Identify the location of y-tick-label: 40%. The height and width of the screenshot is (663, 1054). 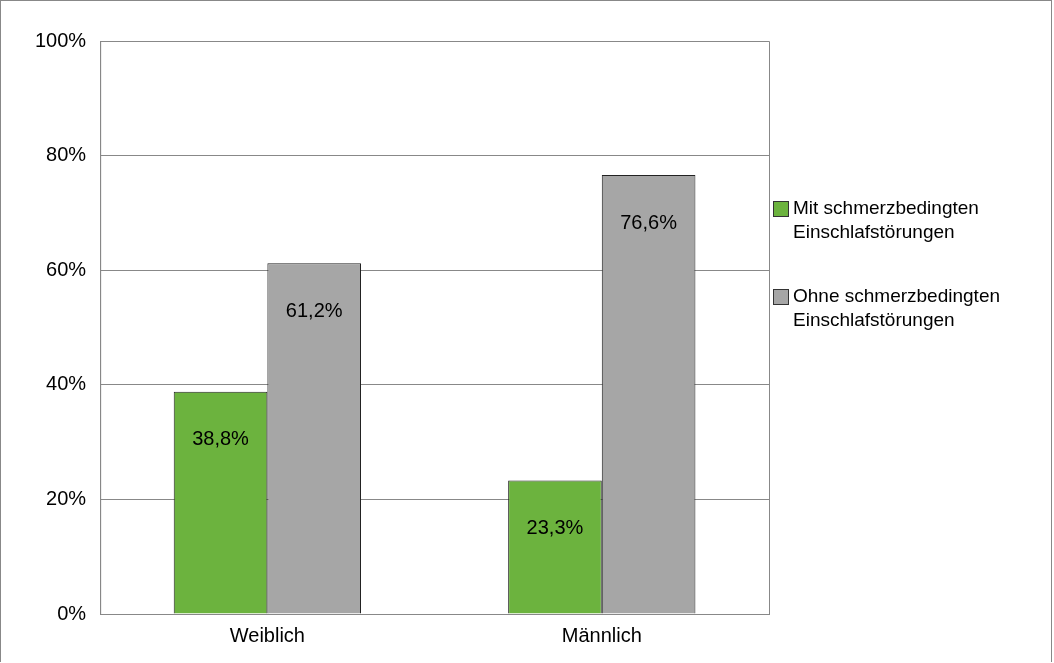
(66, 383).